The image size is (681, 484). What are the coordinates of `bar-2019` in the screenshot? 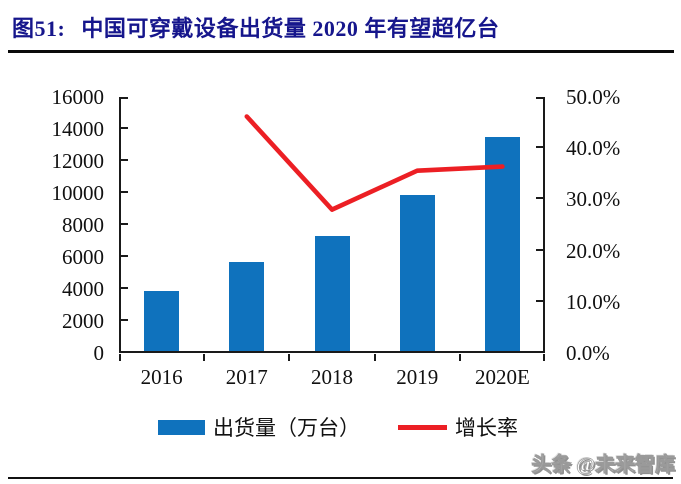 It's located at (417, 273).